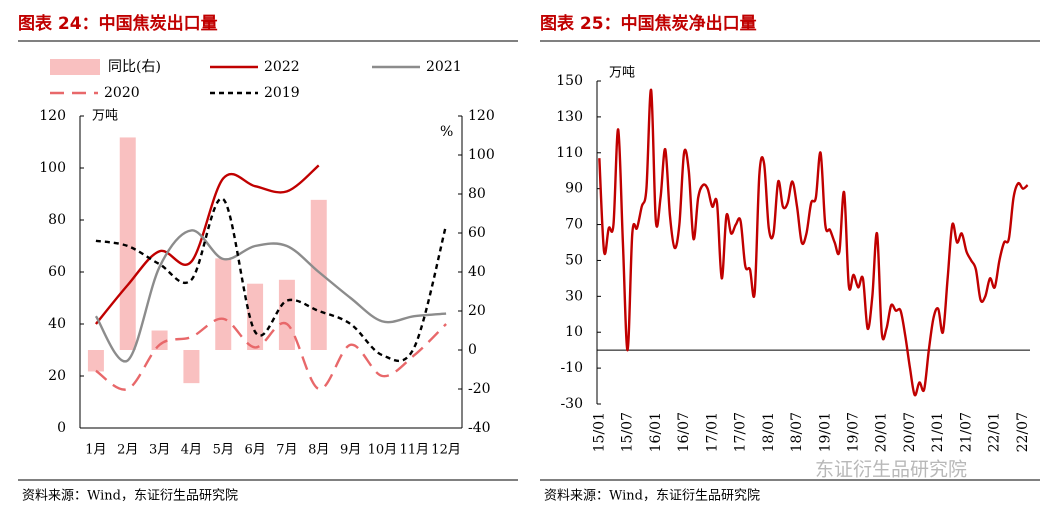 The width and height of the screenshot is (1056, 521). I want to click on legend-label: 2020, so click(122, 93).